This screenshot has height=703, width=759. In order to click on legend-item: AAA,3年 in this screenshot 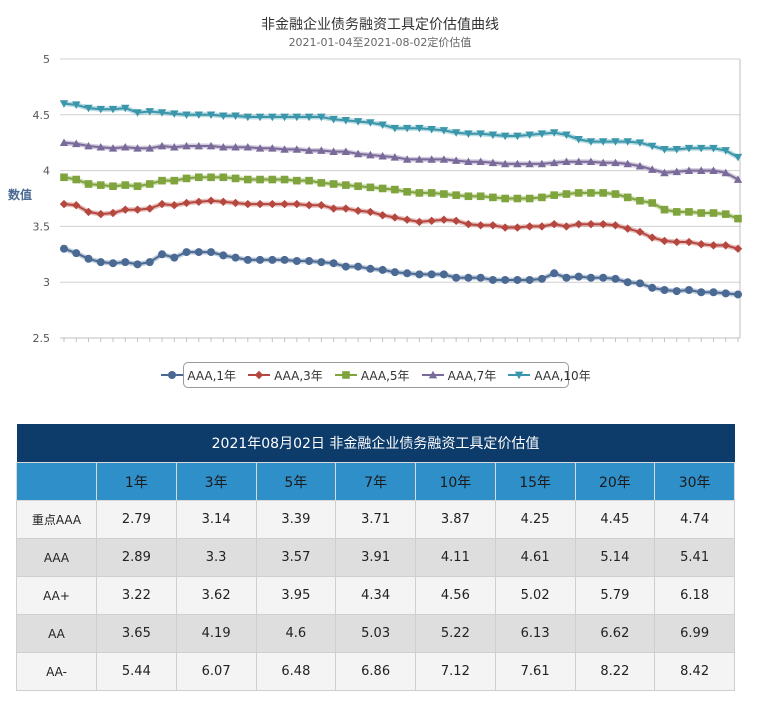, I will do `click(285, 375)`.